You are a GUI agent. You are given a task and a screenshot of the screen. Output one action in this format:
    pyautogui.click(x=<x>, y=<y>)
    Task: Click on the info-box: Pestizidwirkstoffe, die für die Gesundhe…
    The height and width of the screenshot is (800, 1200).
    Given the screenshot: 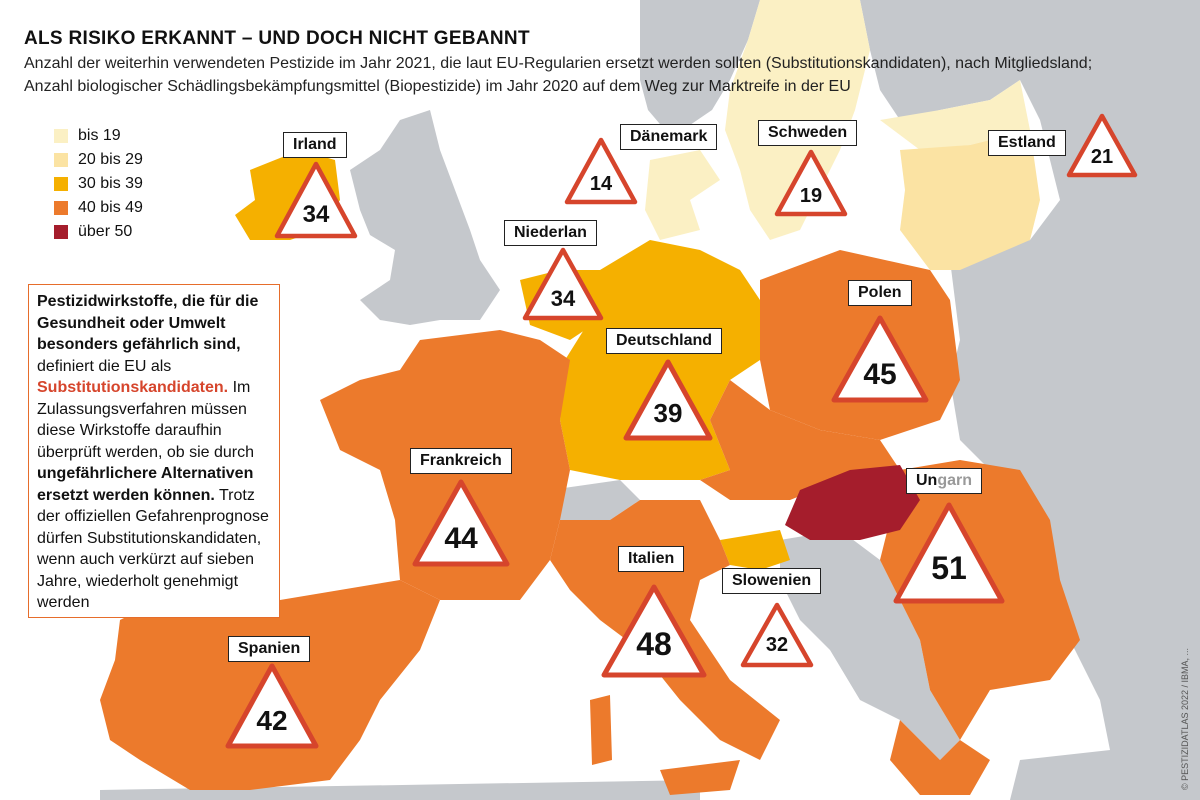 What is the action you would take?
    pyautogui.click(x=154, y=451)
    